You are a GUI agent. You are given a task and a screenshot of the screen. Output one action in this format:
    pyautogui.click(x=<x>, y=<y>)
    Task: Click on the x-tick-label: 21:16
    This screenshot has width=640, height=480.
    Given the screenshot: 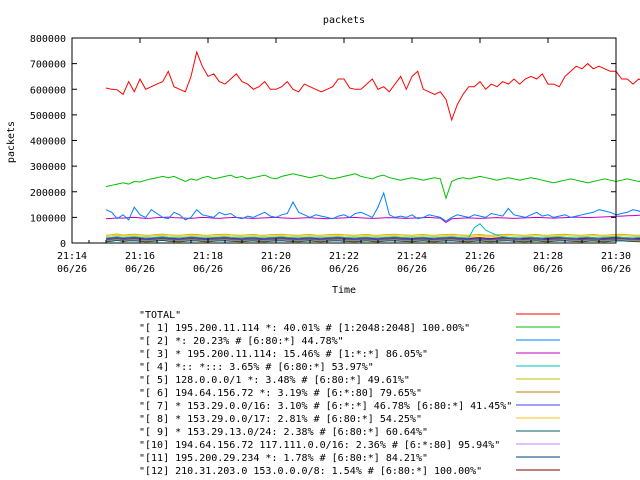 What is the action you would take?
    pyautogui.click(x=140, y=256)
    